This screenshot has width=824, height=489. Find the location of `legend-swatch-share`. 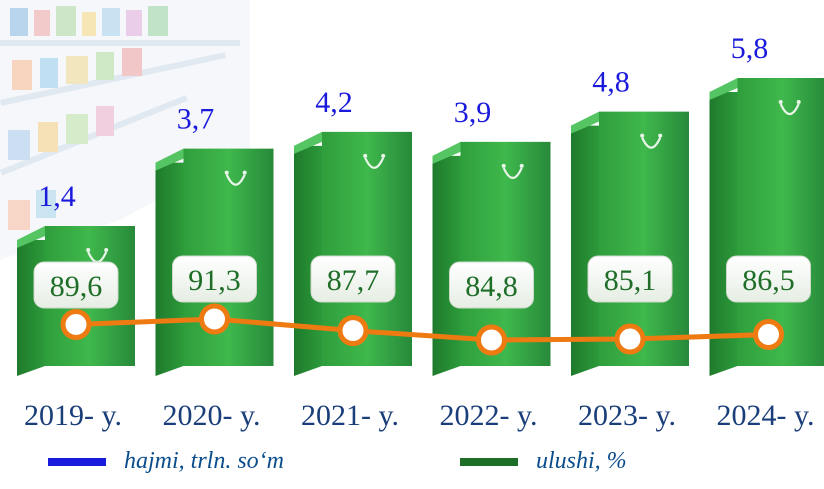

legend-swatch-share is located at coordinates (489, 461).